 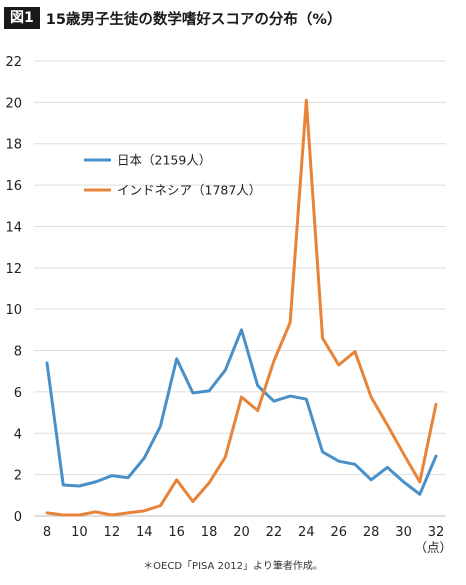 I want to click on x-axis-unit-label: （点）, so click(x=433, y=547).